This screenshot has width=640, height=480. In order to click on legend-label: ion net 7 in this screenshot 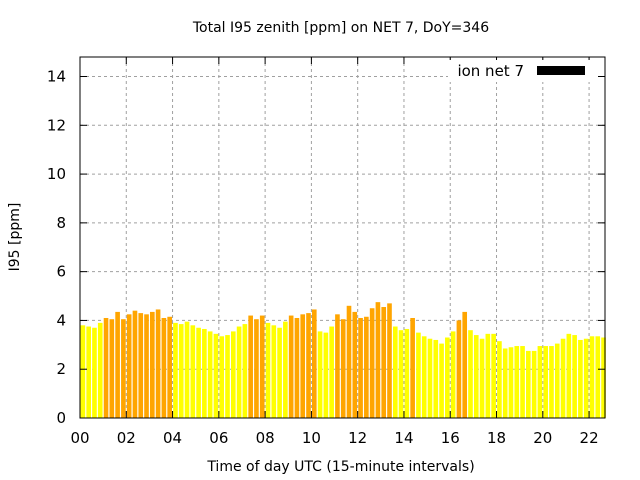, I will do `click(490, 71)`.